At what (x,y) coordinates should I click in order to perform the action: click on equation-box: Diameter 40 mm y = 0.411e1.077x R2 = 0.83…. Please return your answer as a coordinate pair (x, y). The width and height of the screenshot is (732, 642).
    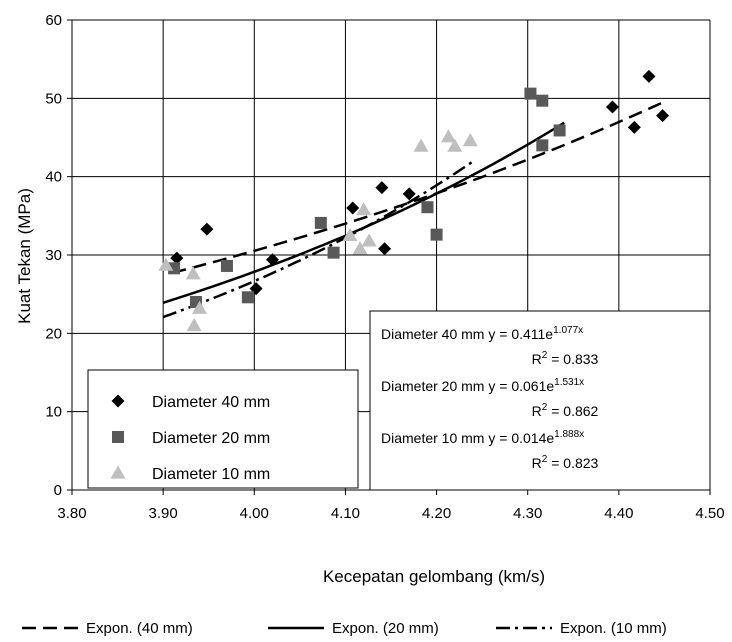
    Looking at the image, I should click on (540, 400).